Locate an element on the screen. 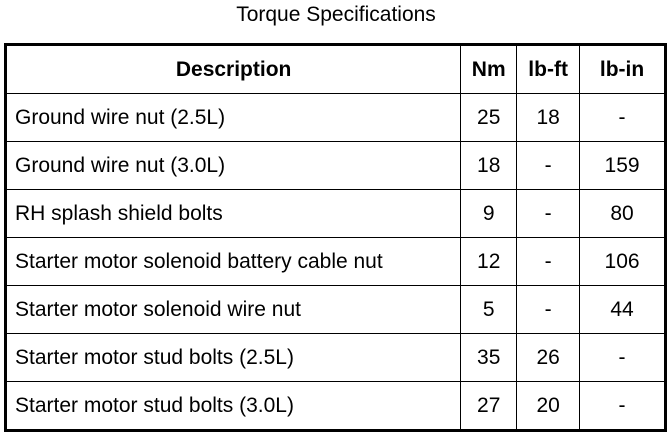 Image resolution: width=672 pixels, height=436 pixels. cell-lb-in: 159 is located at coordinates (622, 165).